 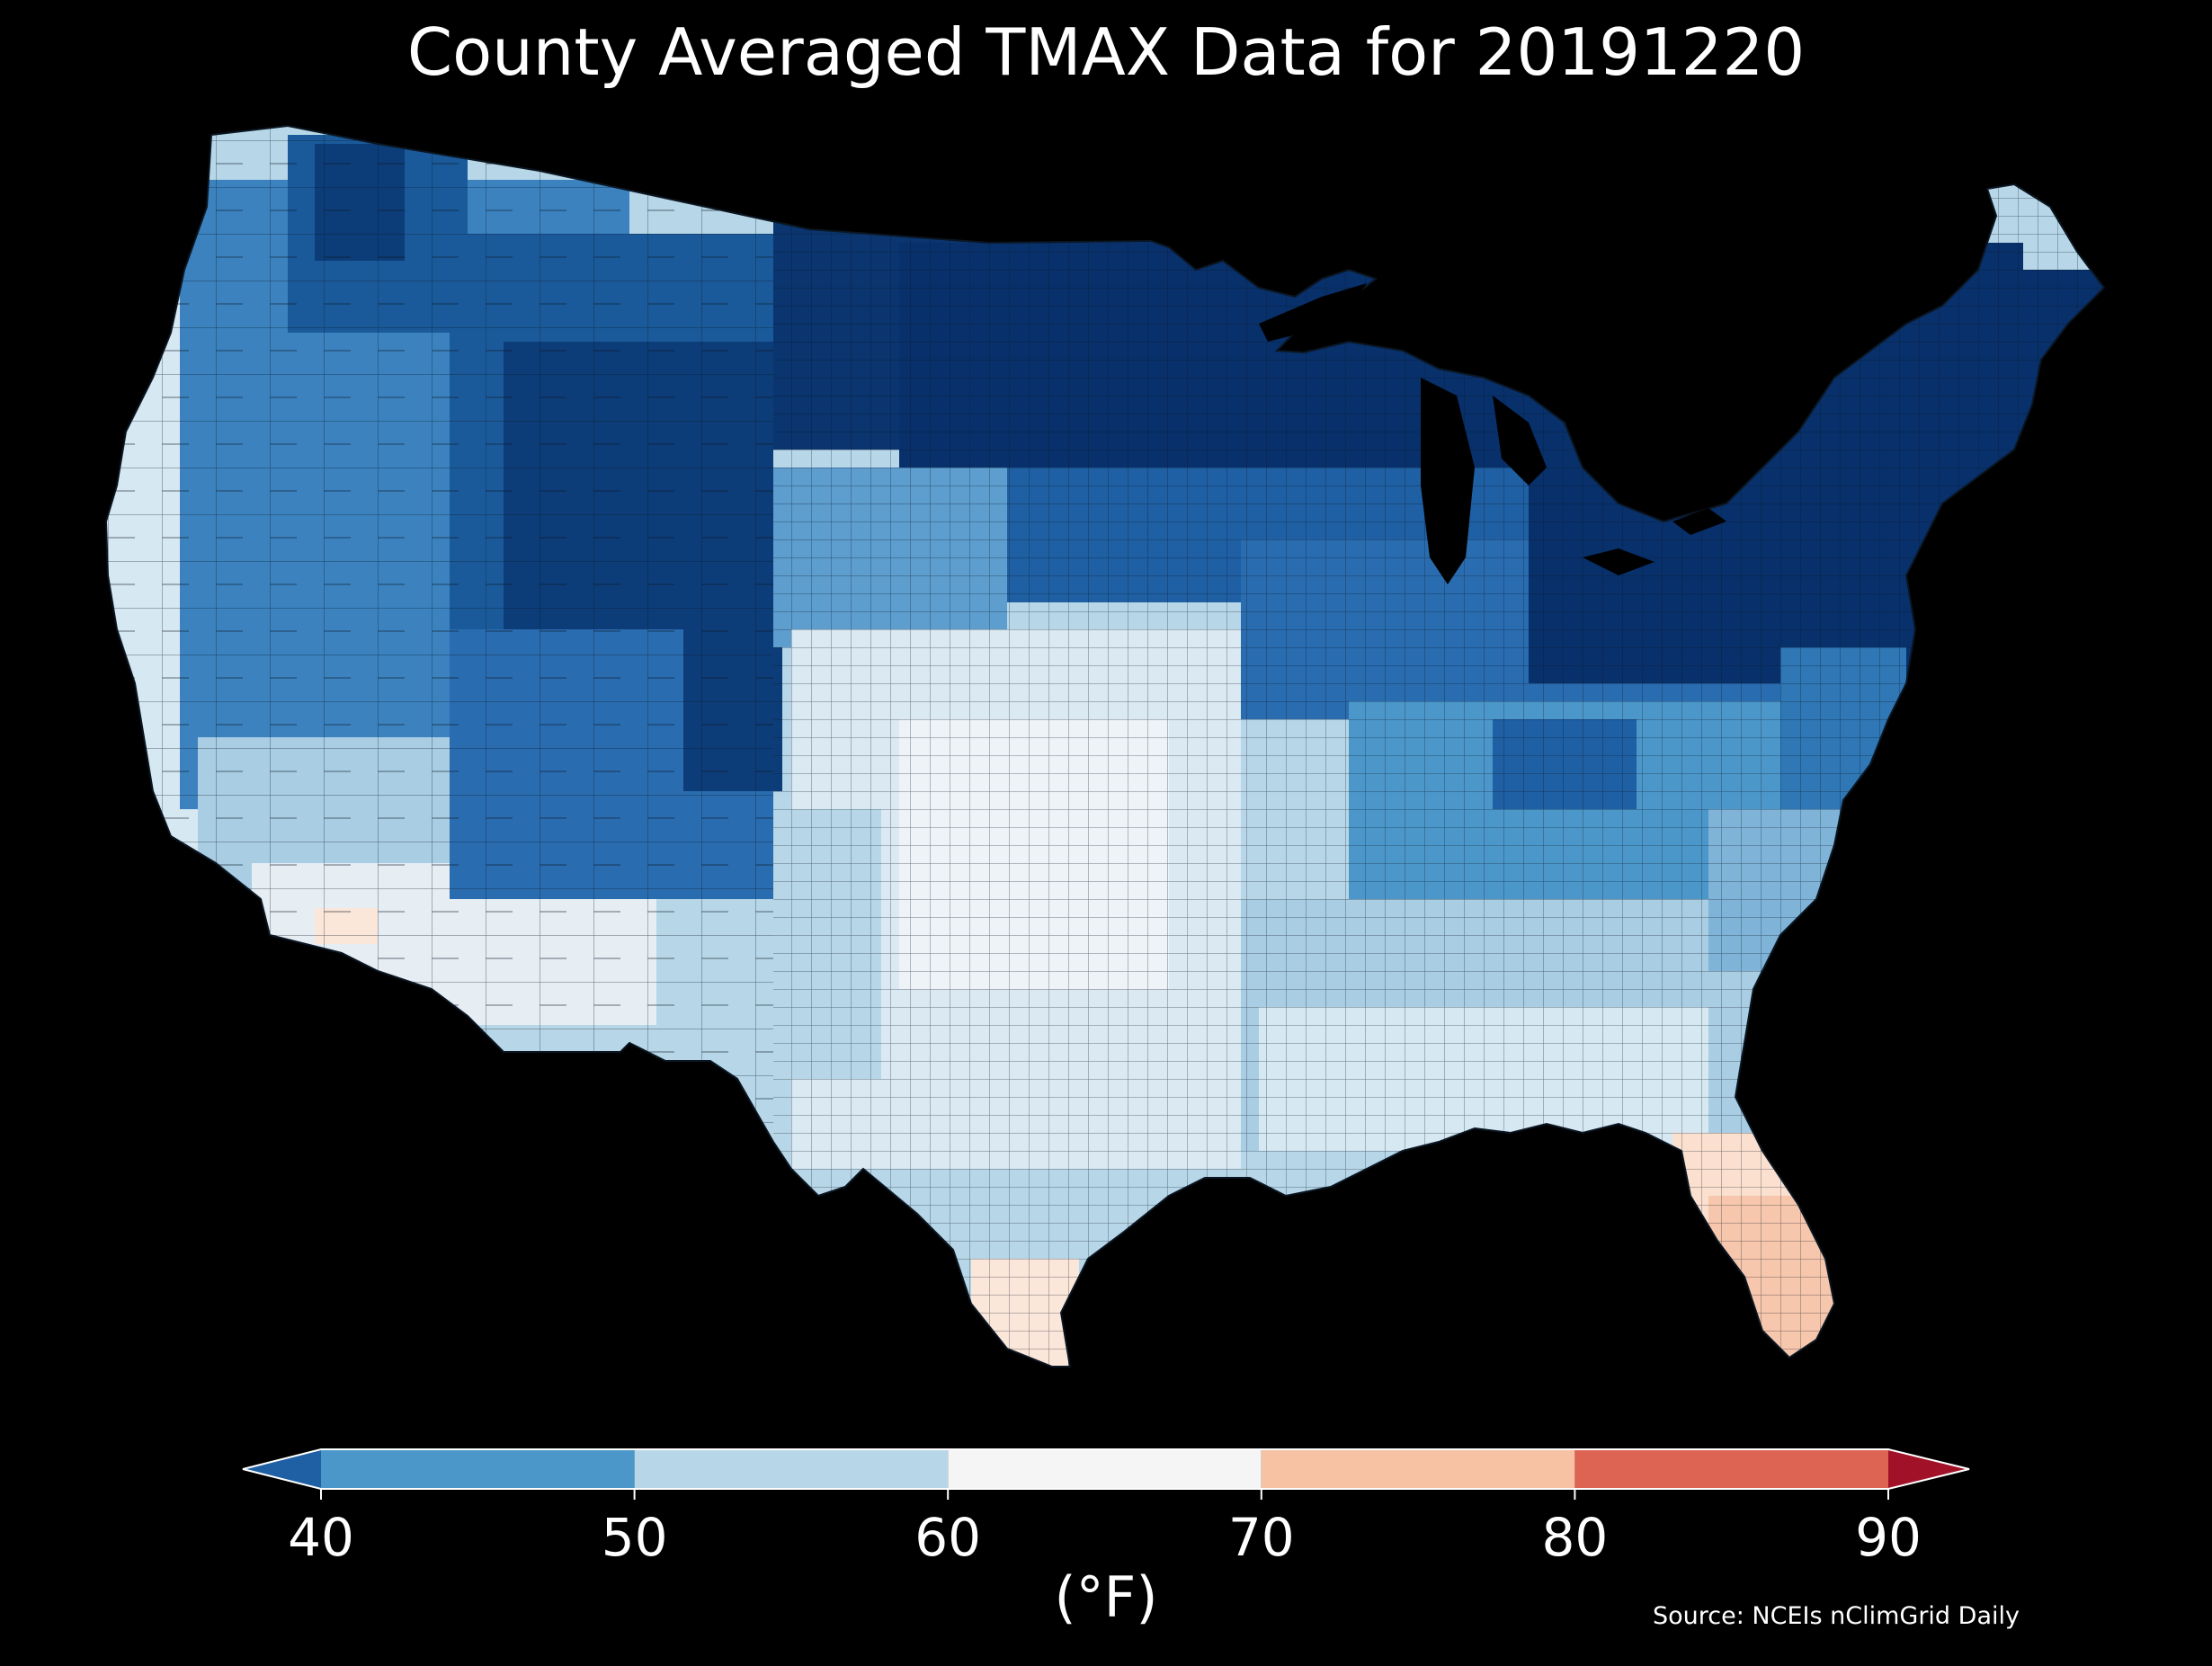 I want to click on colorbar-tick-label: 40, so click(x=321, y=1537).